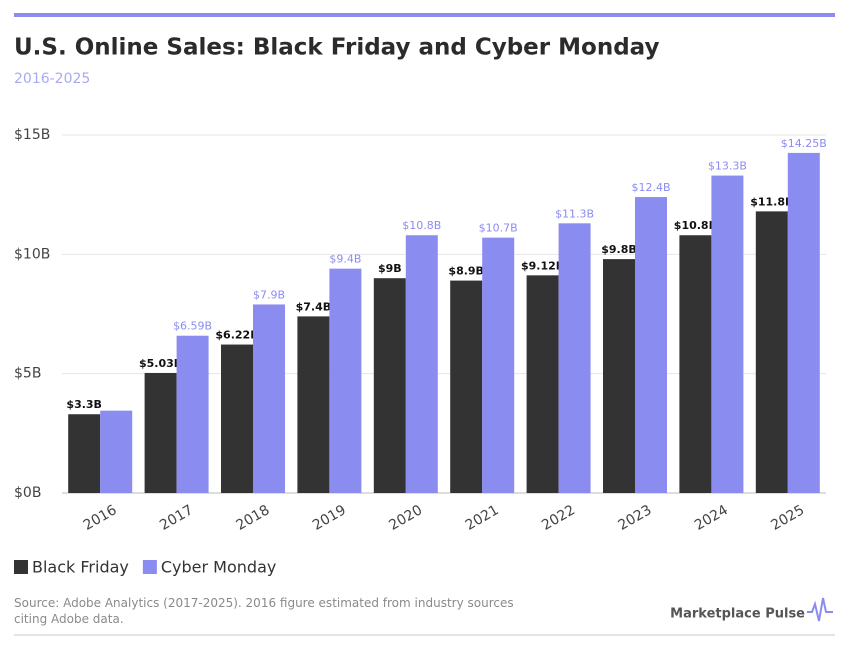 The width and height of the screenshot is (850, 650). Describe the element at coordinates (804, 143) in the screenshot. I see `value-label: $14.25B` at that location.